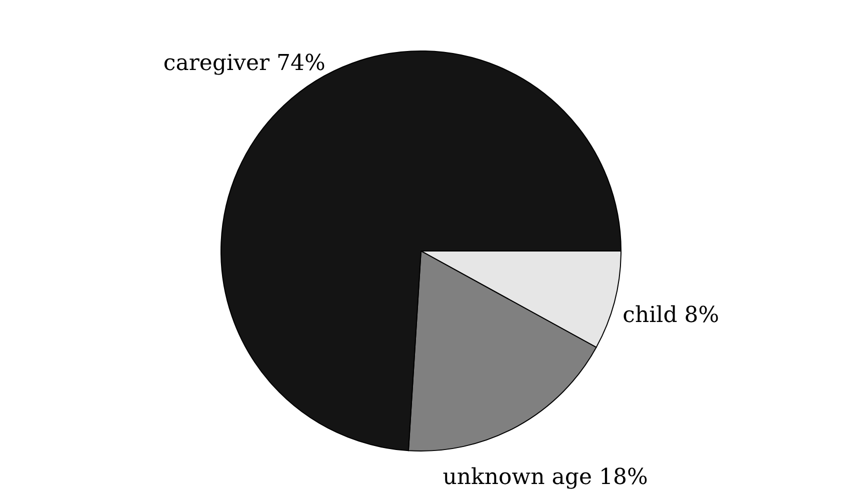 This screenshot has width=842, height=502. Describe the element at coordinates (671, 315) in the screenshot. I see `slice-label: child 8%` at that location.